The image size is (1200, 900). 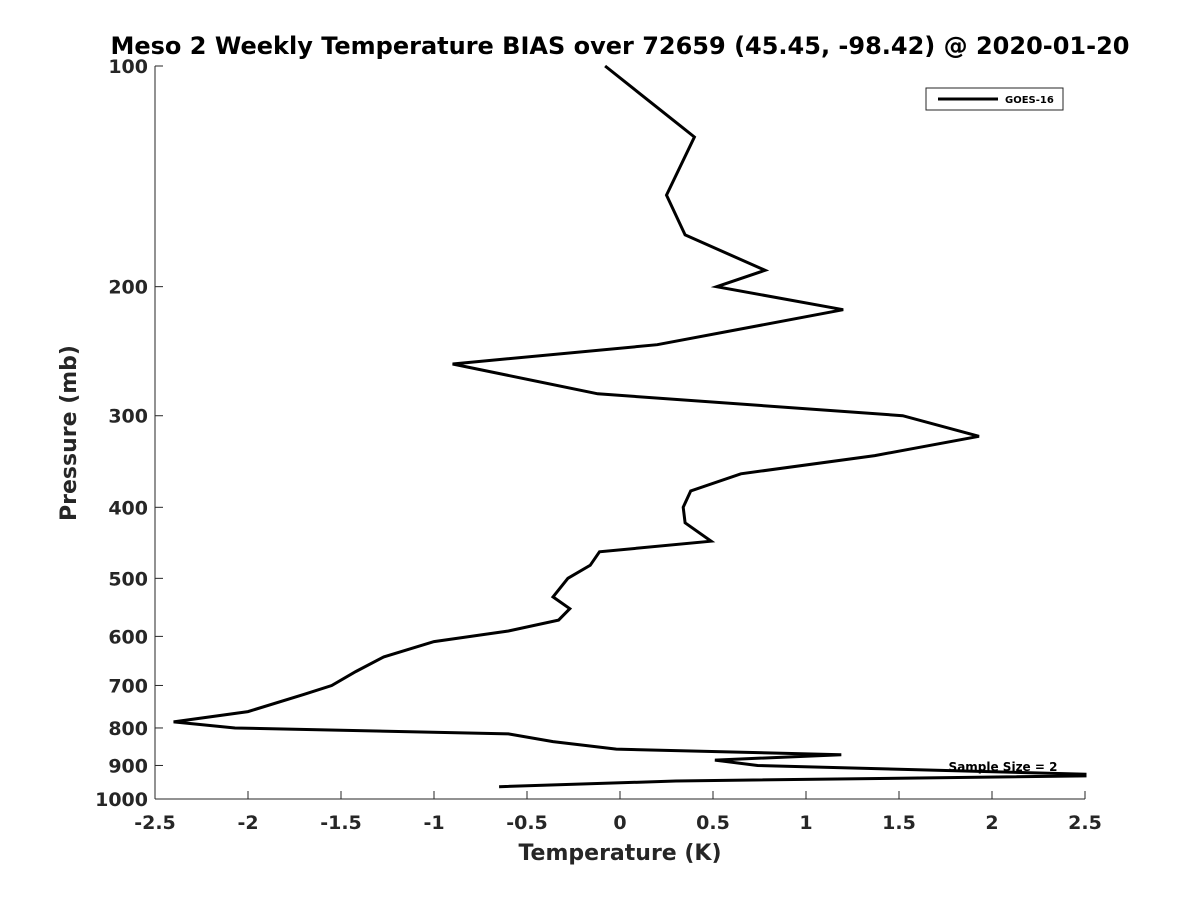 I want to click on x-tick-label: -1, so click(x=433, y=823).